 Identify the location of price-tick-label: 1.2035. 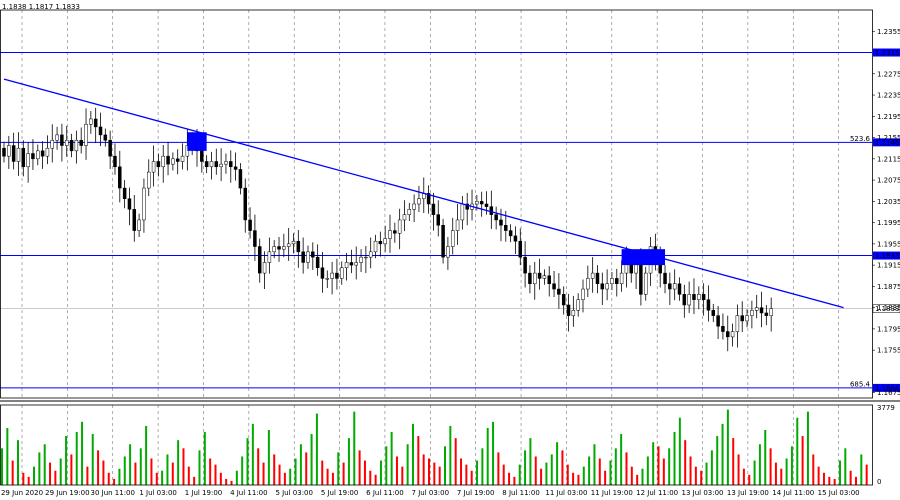
(888, 202).